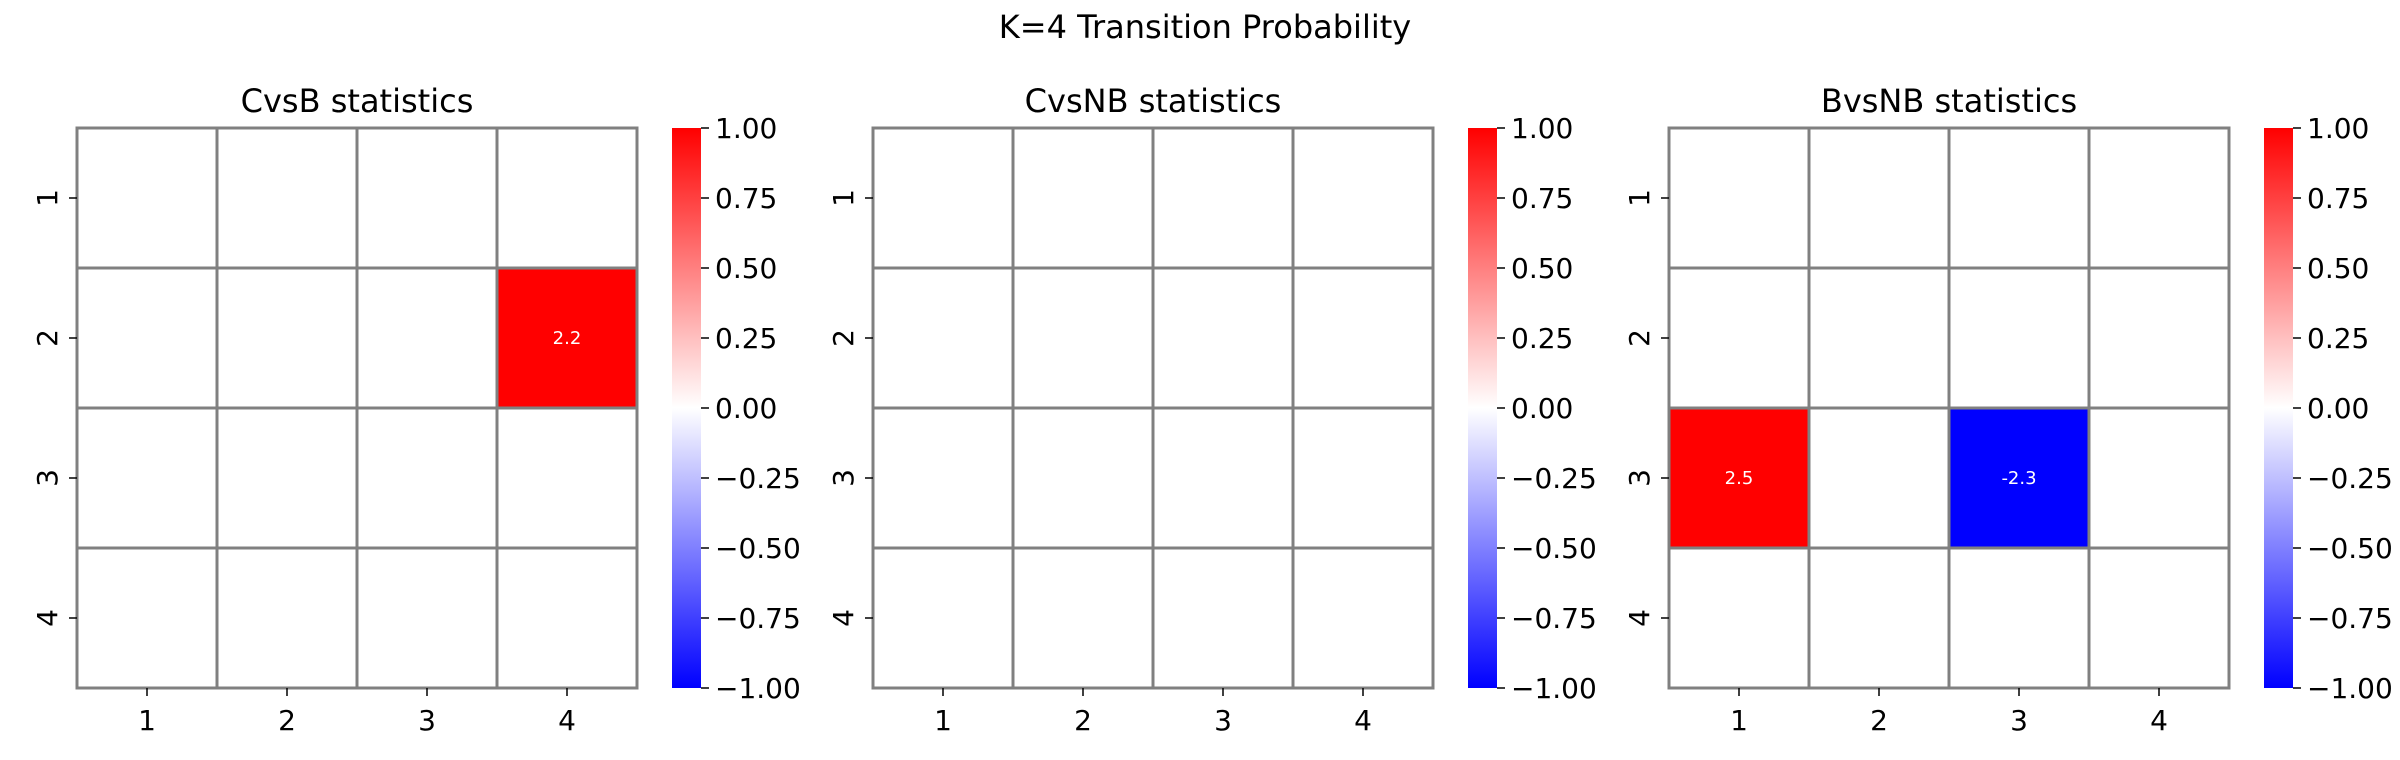  What do you see at coordinates (357, 101) in the screenshot?
I see `panel-title: CvsB statistics` at bounding box center [357, 101].